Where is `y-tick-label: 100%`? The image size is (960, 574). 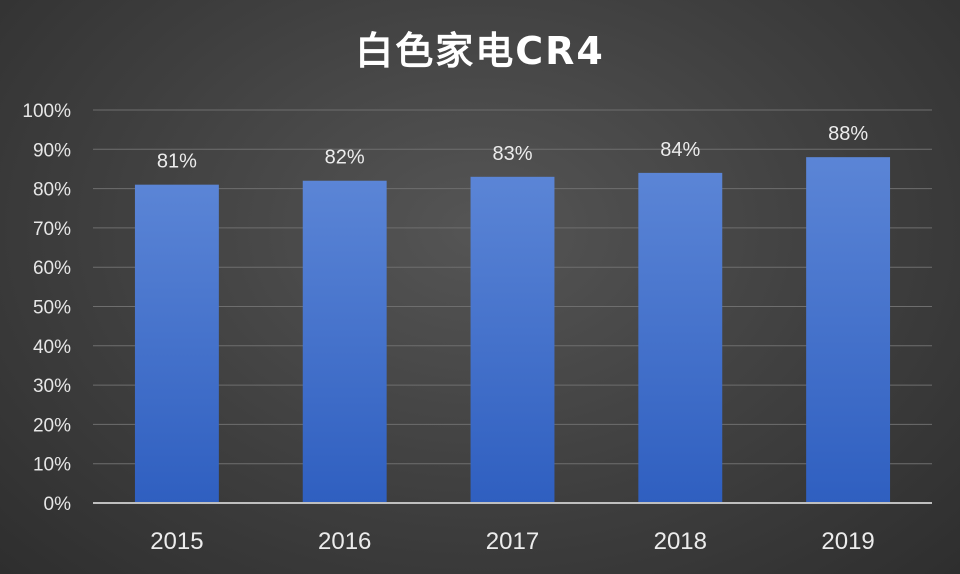 y-tick-label: 100% is located at coordinates (46, 111).